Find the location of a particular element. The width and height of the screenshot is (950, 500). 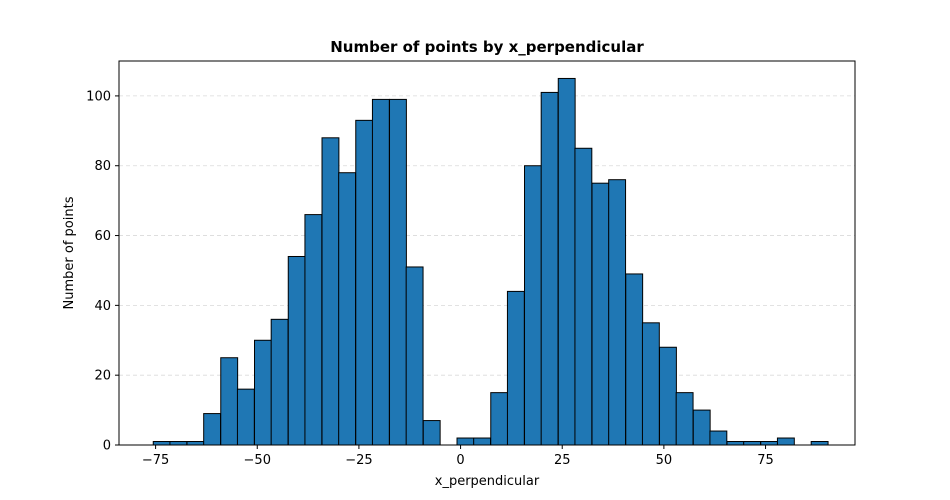

y-axis-title: Number of points is located at coordinates (69, 252).